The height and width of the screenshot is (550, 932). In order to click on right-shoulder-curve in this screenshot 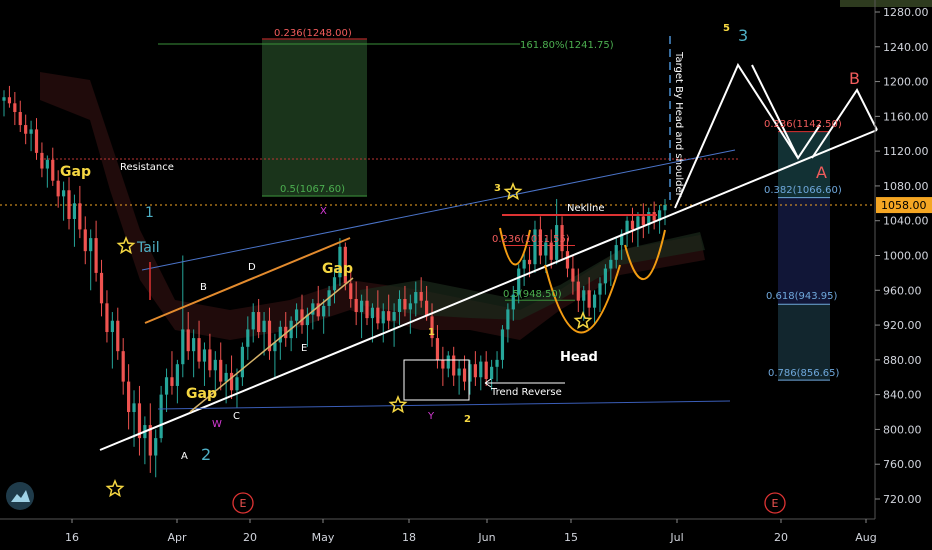, I will do `click(645, 254)`.